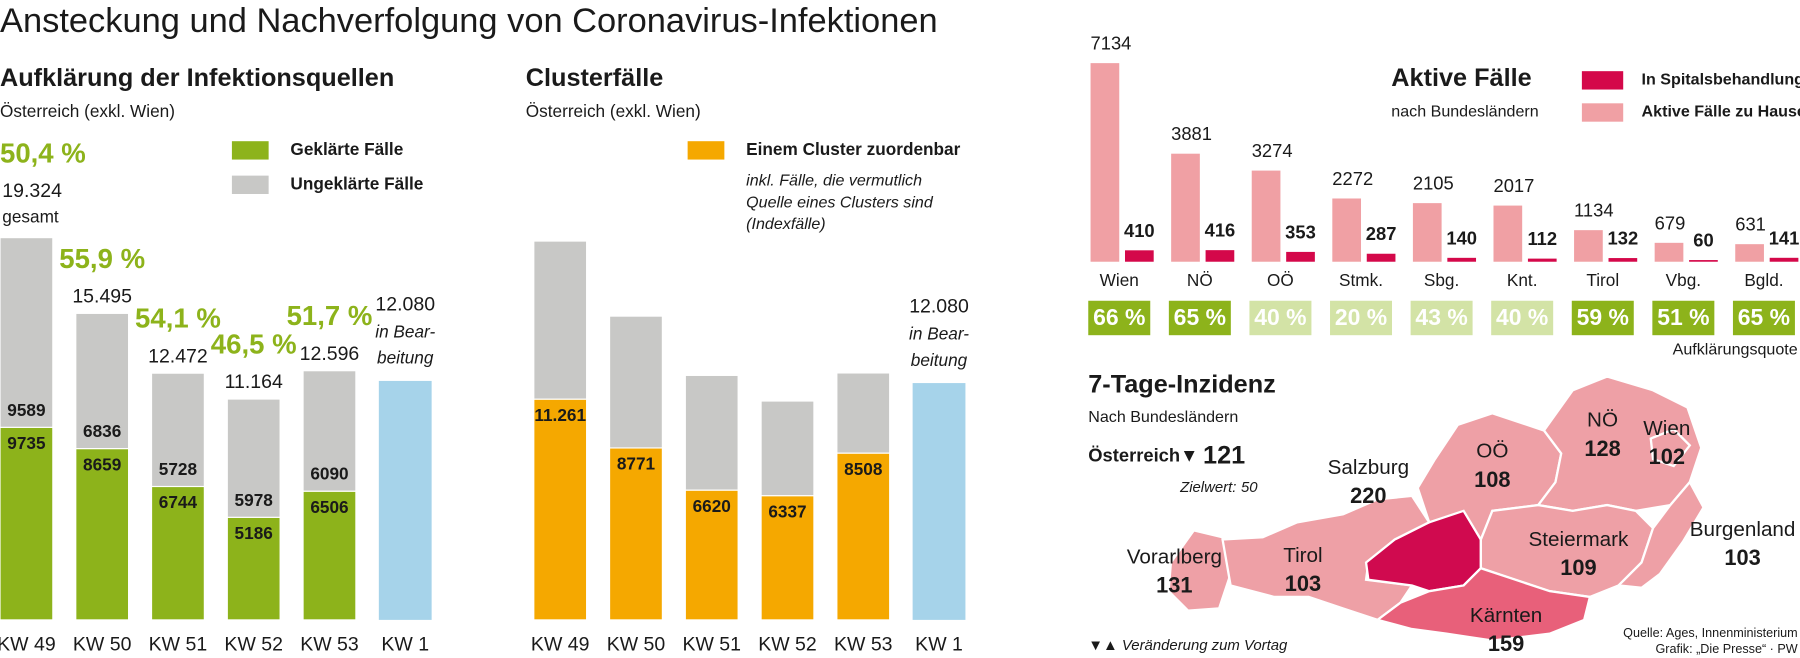  Describe the element at coordinates (330, 354) in the screenshot. I see `total-label: 12.596` at that location.